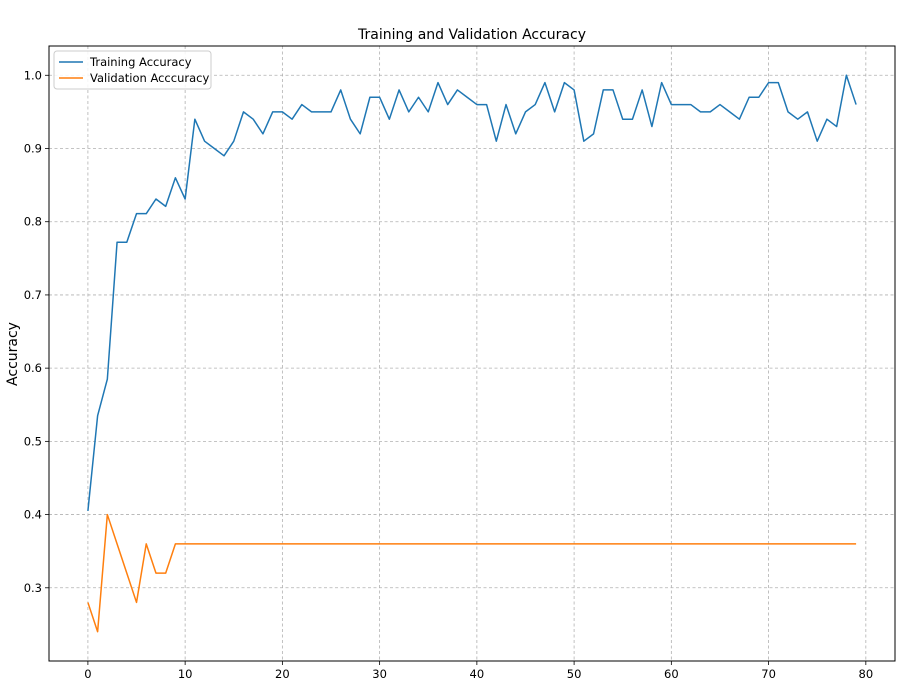 The height and width of the screenshot is (685, 908). I want to click on y-tick-label: 0.3, so click(33, 588).